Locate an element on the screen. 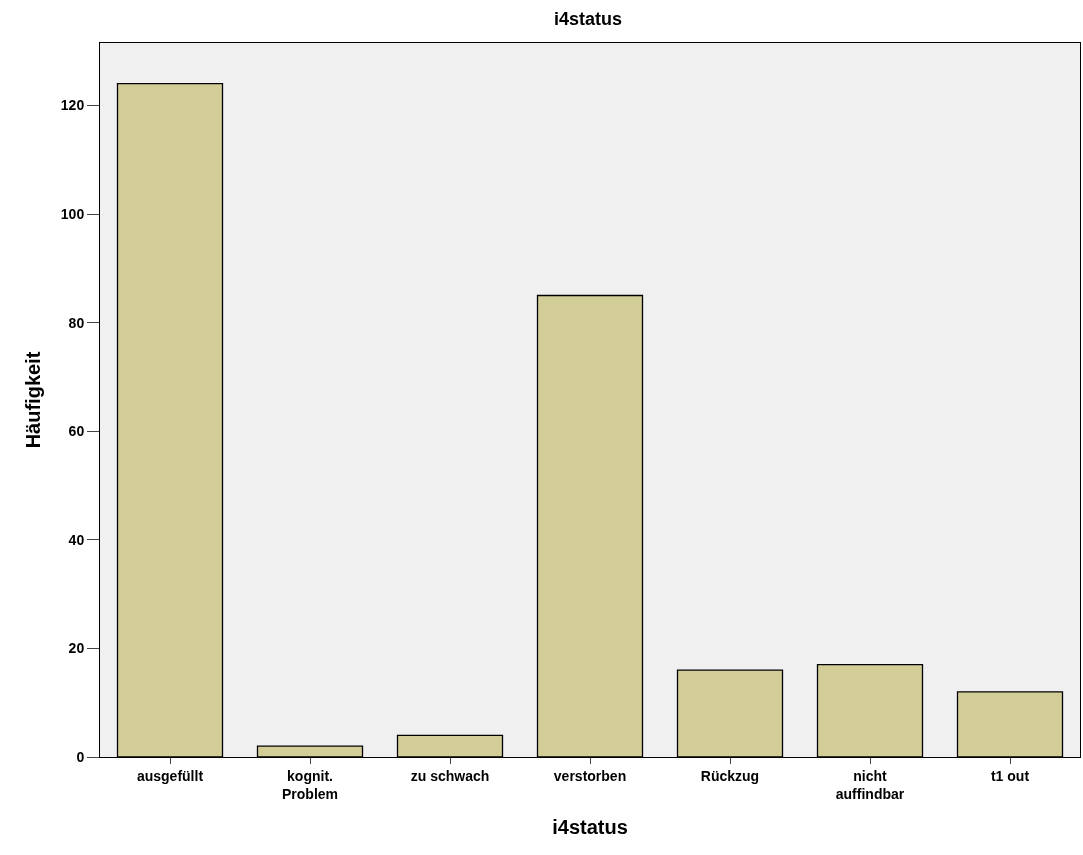  x-tick-label: zu schwach is located at coordinates (450, 775).